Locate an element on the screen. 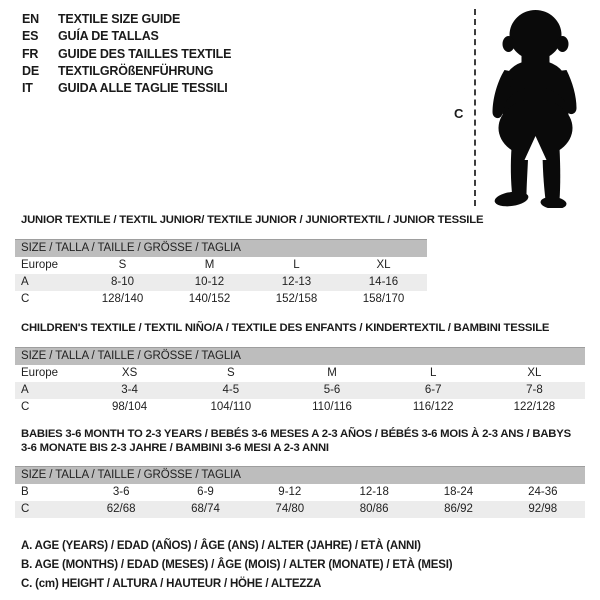  size-cell: 12-13 is located at coordinates (296, 282).